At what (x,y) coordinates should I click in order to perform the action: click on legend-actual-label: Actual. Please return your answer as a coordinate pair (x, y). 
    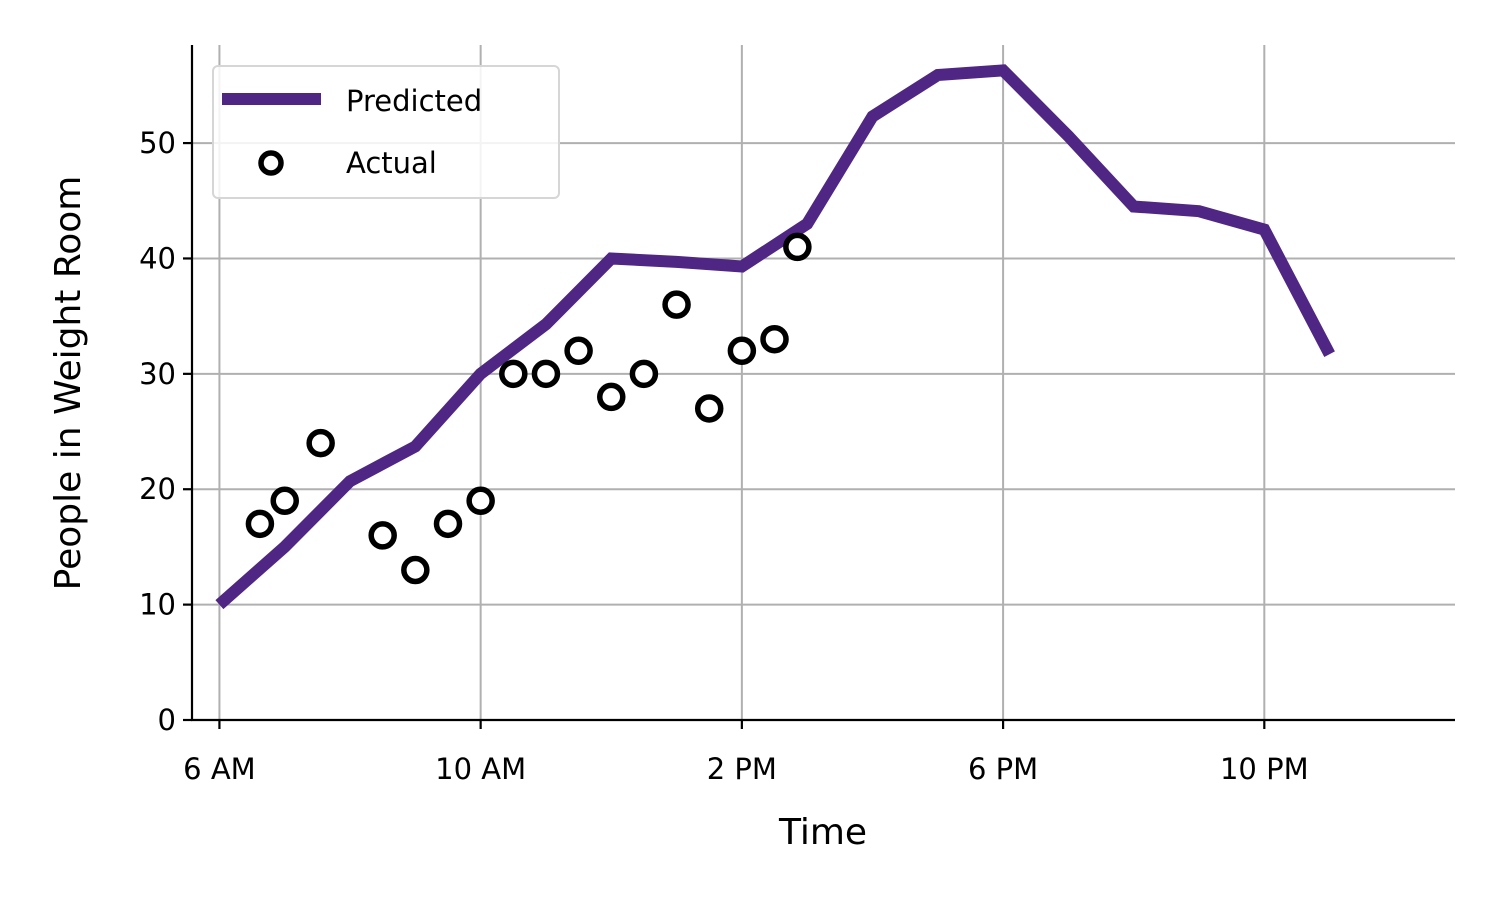
    Looking at the image, I should click on (391, 163).